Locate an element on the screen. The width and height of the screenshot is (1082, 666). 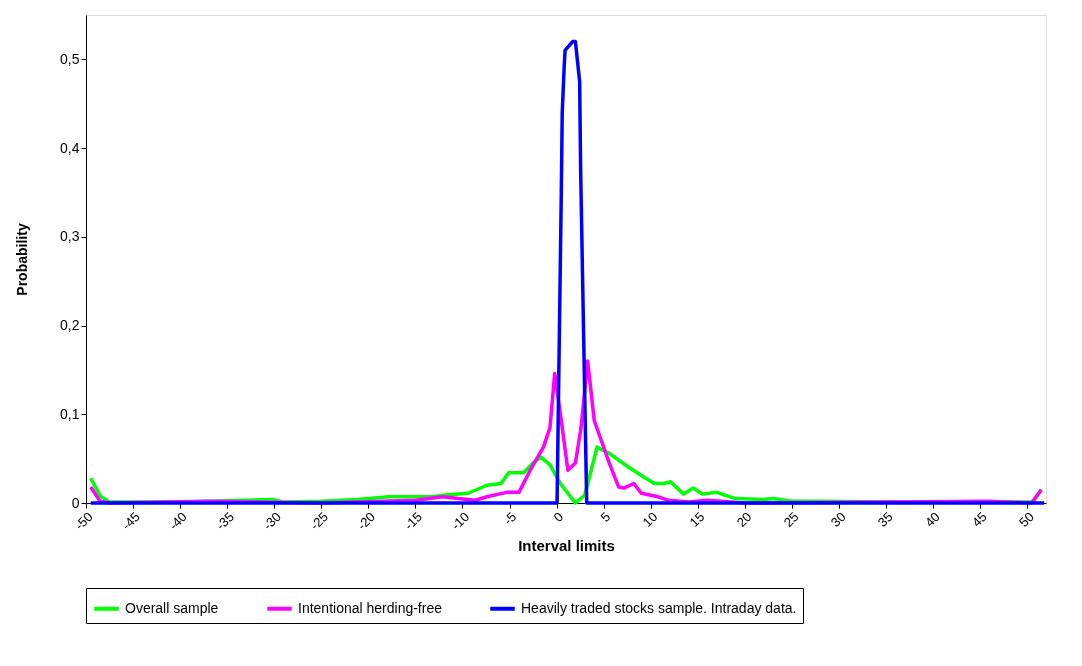
x-tick-label: -10 is located at coordinates (460, 521).